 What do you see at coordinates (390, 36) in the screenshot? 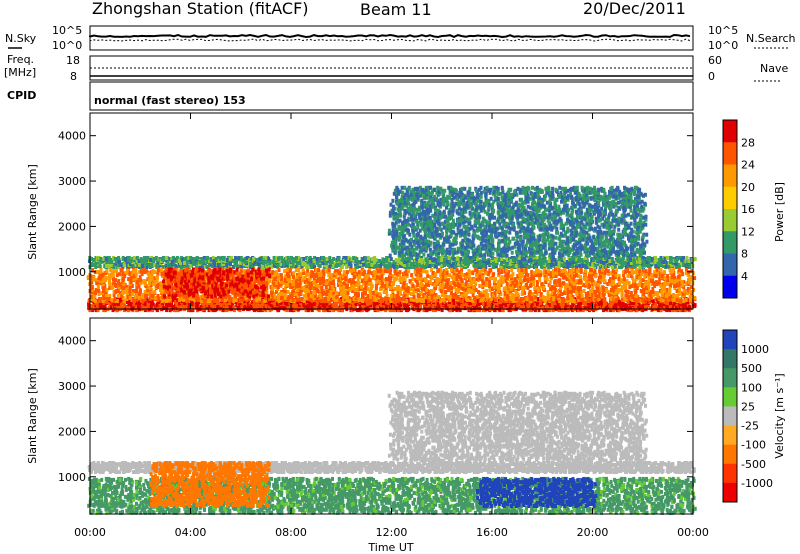
I see `nsky-line` at bounding box center [390, 36].